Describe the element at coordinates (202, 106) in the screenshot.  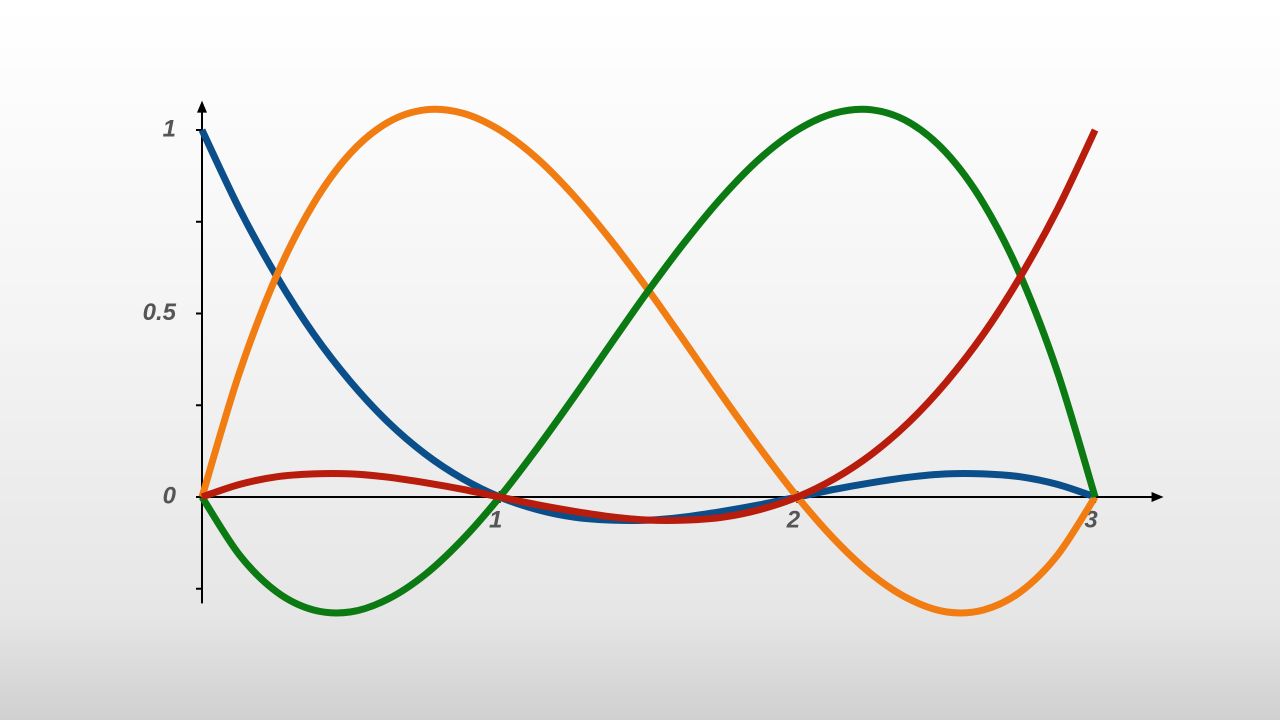
I see `y-axis-arrow` at that location.